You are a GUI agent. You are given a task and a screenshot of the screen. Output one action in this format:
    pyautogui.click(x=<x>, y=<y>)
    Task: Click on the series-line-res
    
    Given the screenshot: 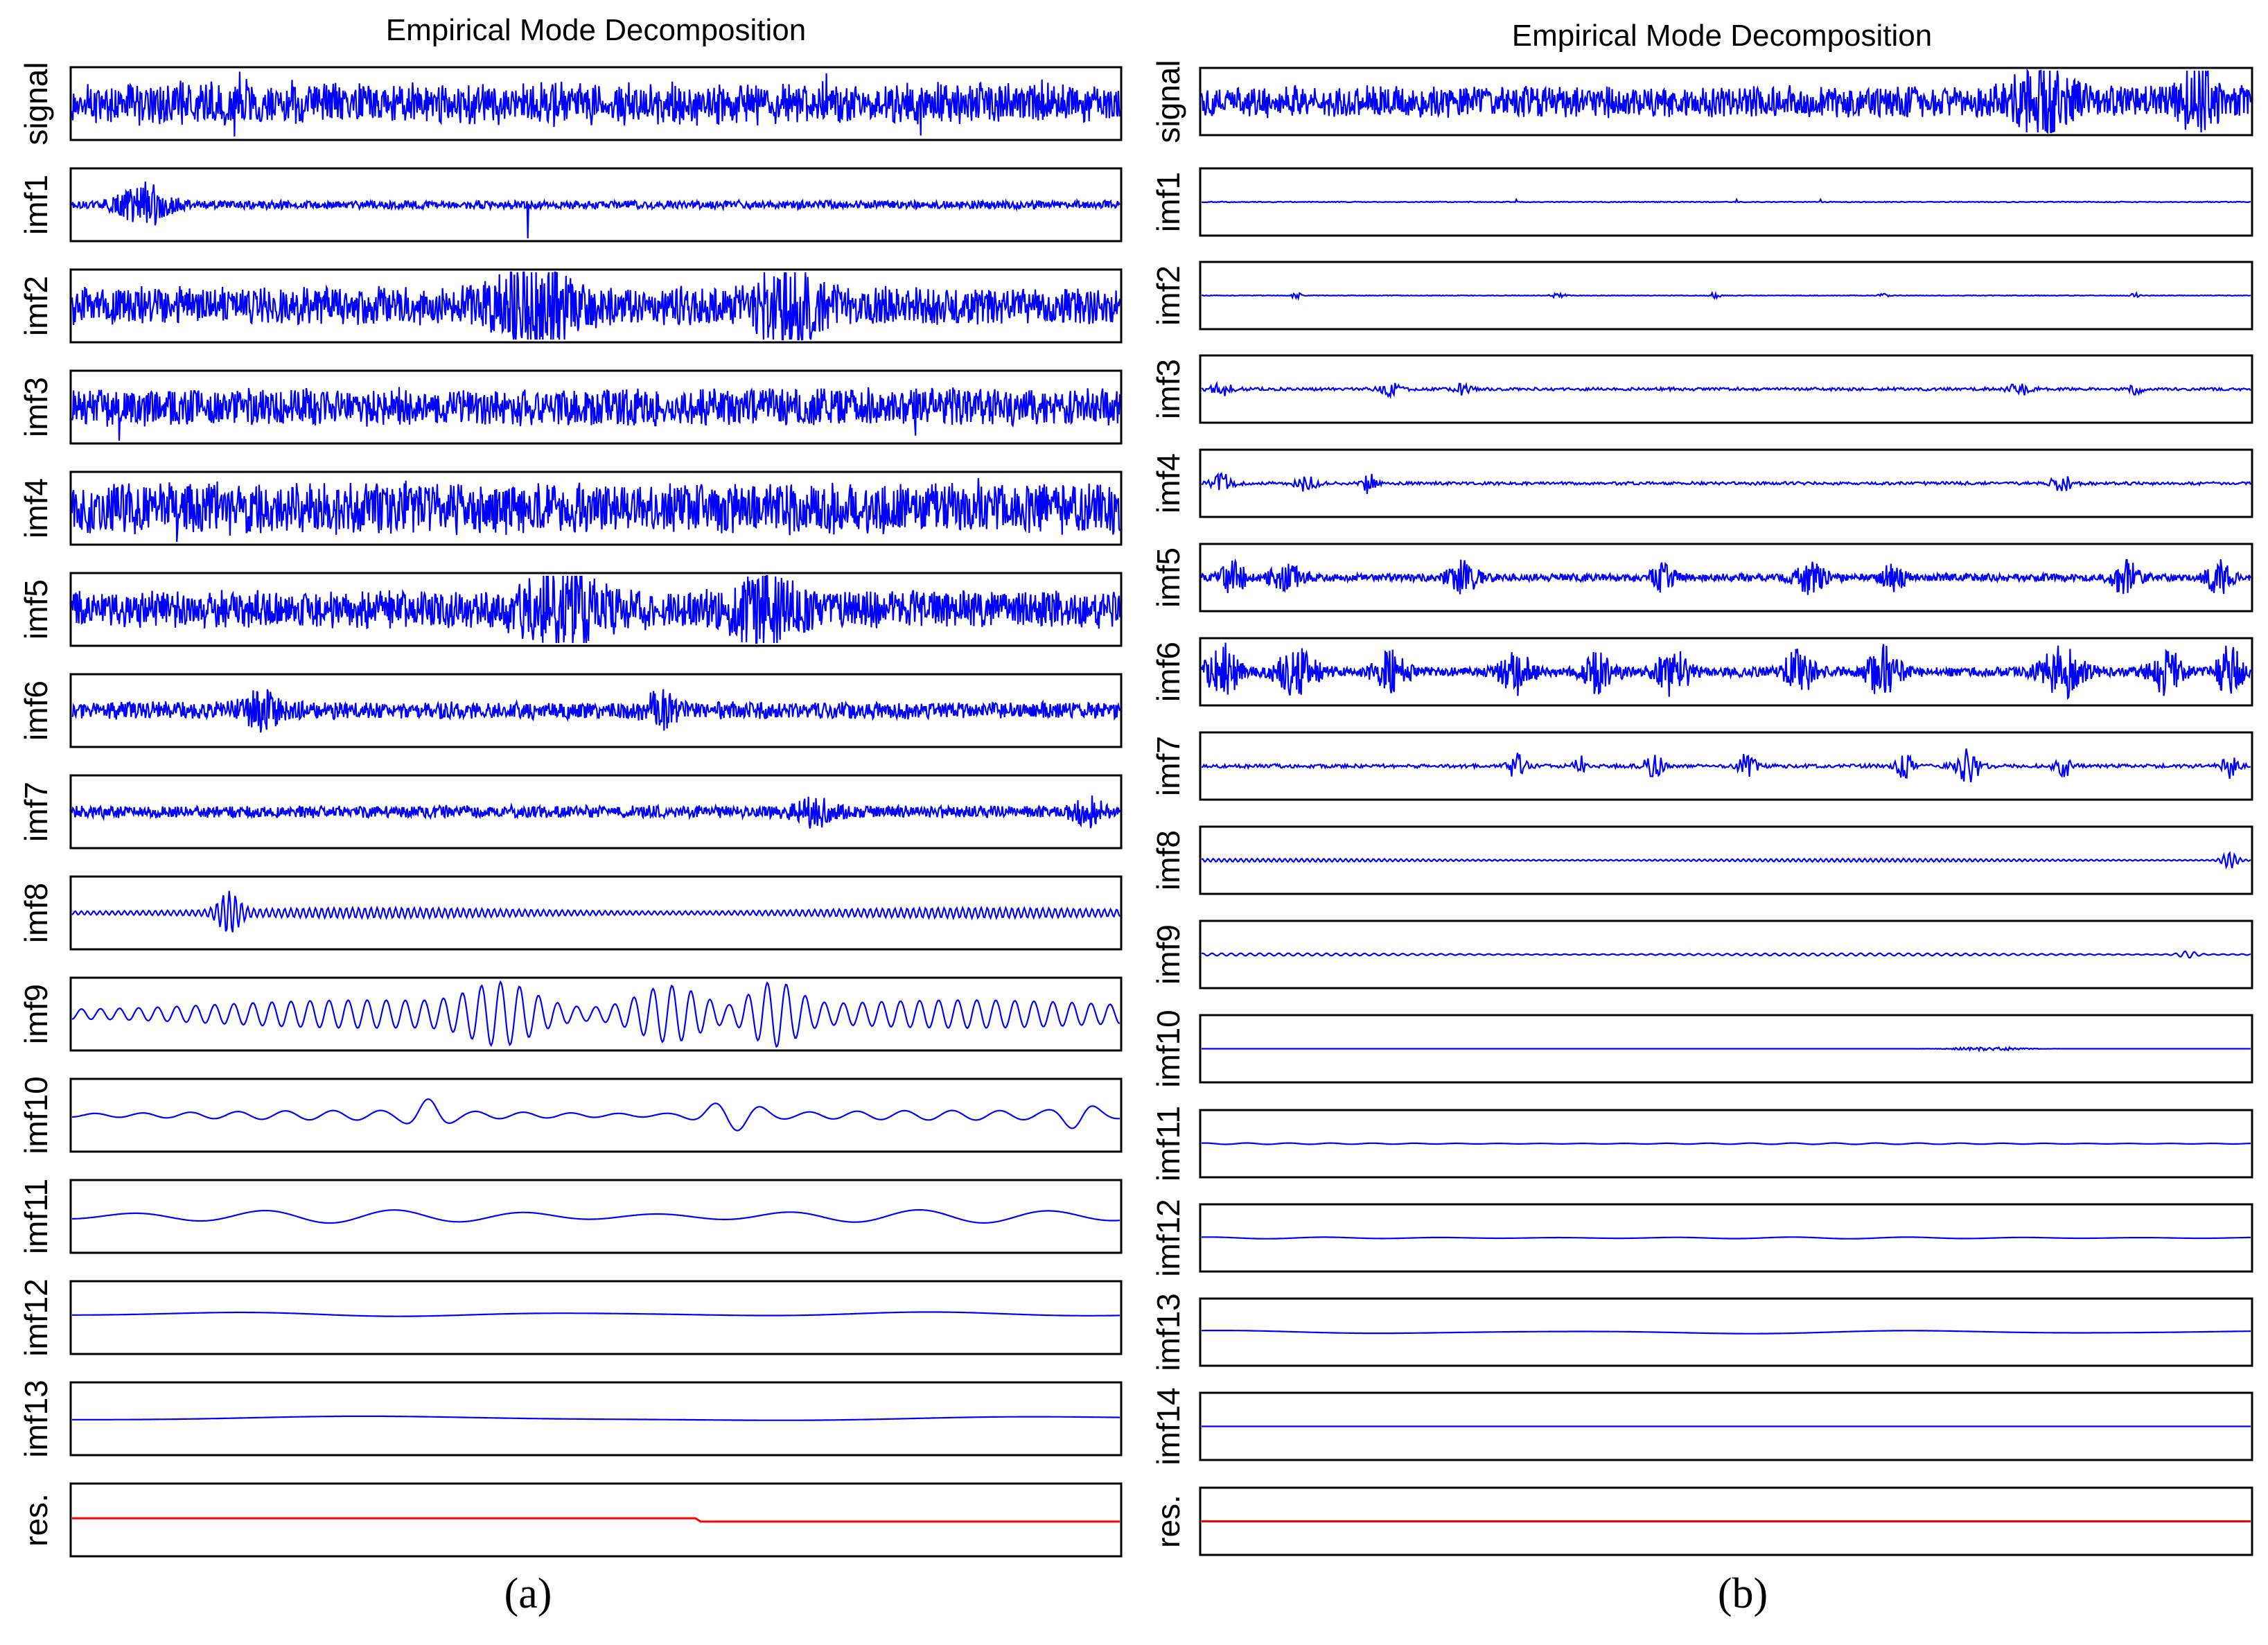 What is the action you would take?
    pyautogui.click(x=596, y=1520)
    